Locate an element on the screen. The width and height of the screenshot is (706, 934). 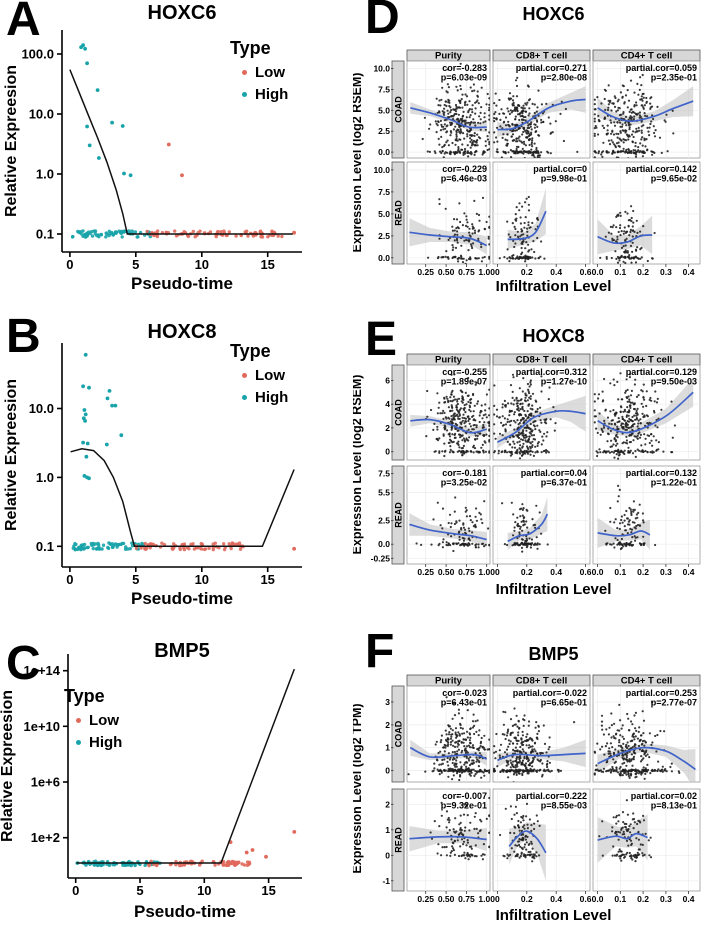
panel-A-letter: A is located at coordinates (23, 23).